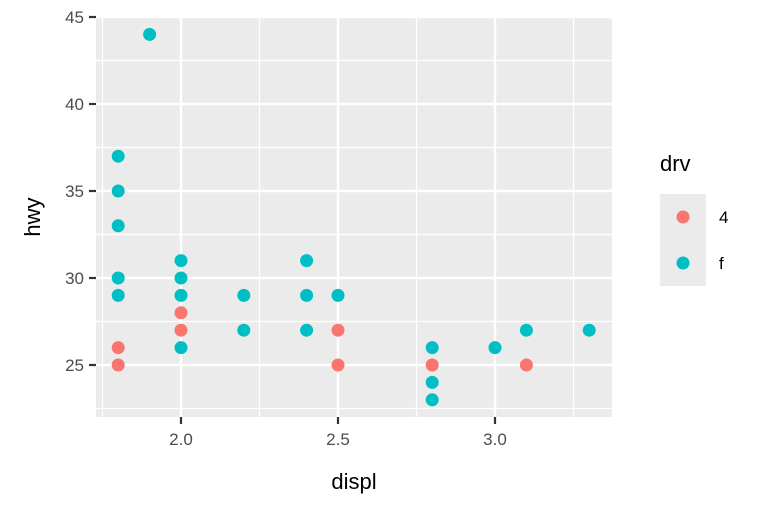  I want to click on y-tick-label: 30, so click(74, 278).